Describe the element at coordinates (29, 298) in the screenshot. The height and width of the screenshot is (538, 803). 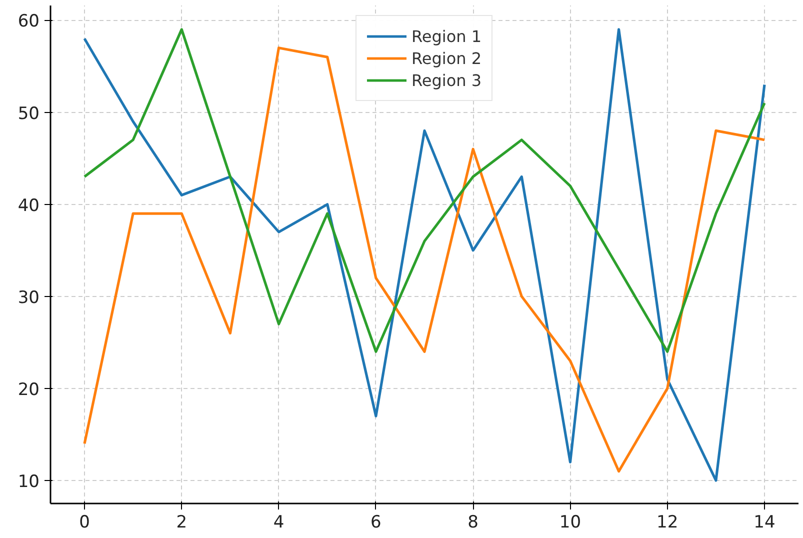
I see `y-tick-label: 30` at that location.